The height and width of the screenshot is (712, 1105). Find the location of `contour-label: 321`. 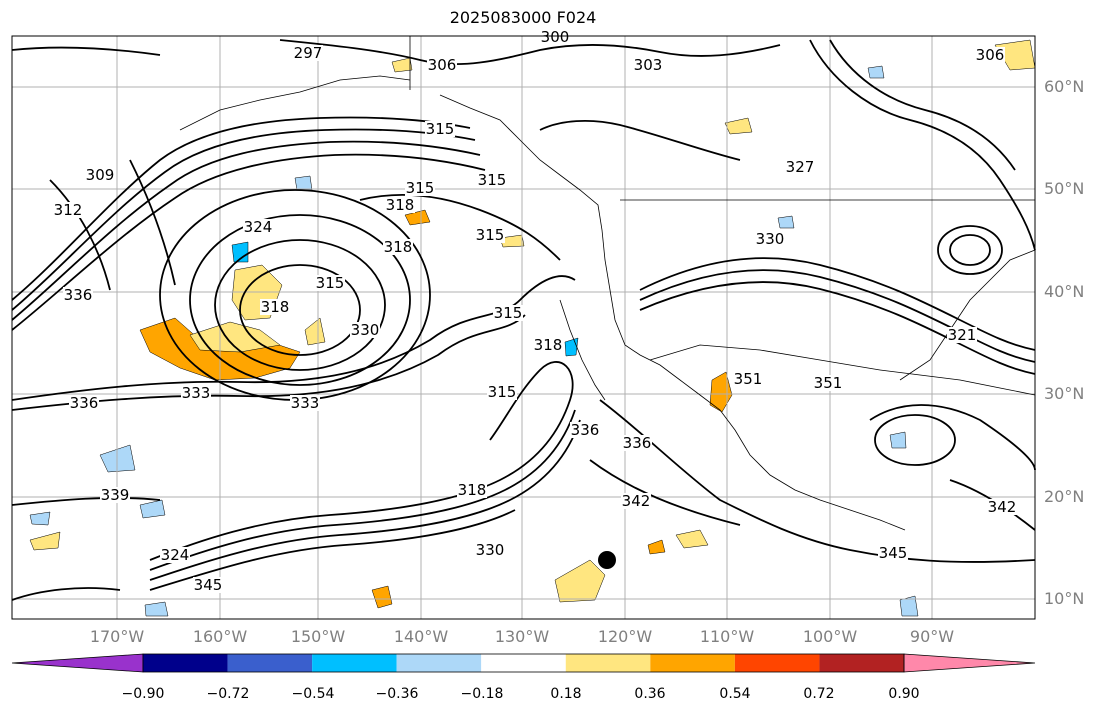

contour-label: 321 is located at coordinates (962, 335).